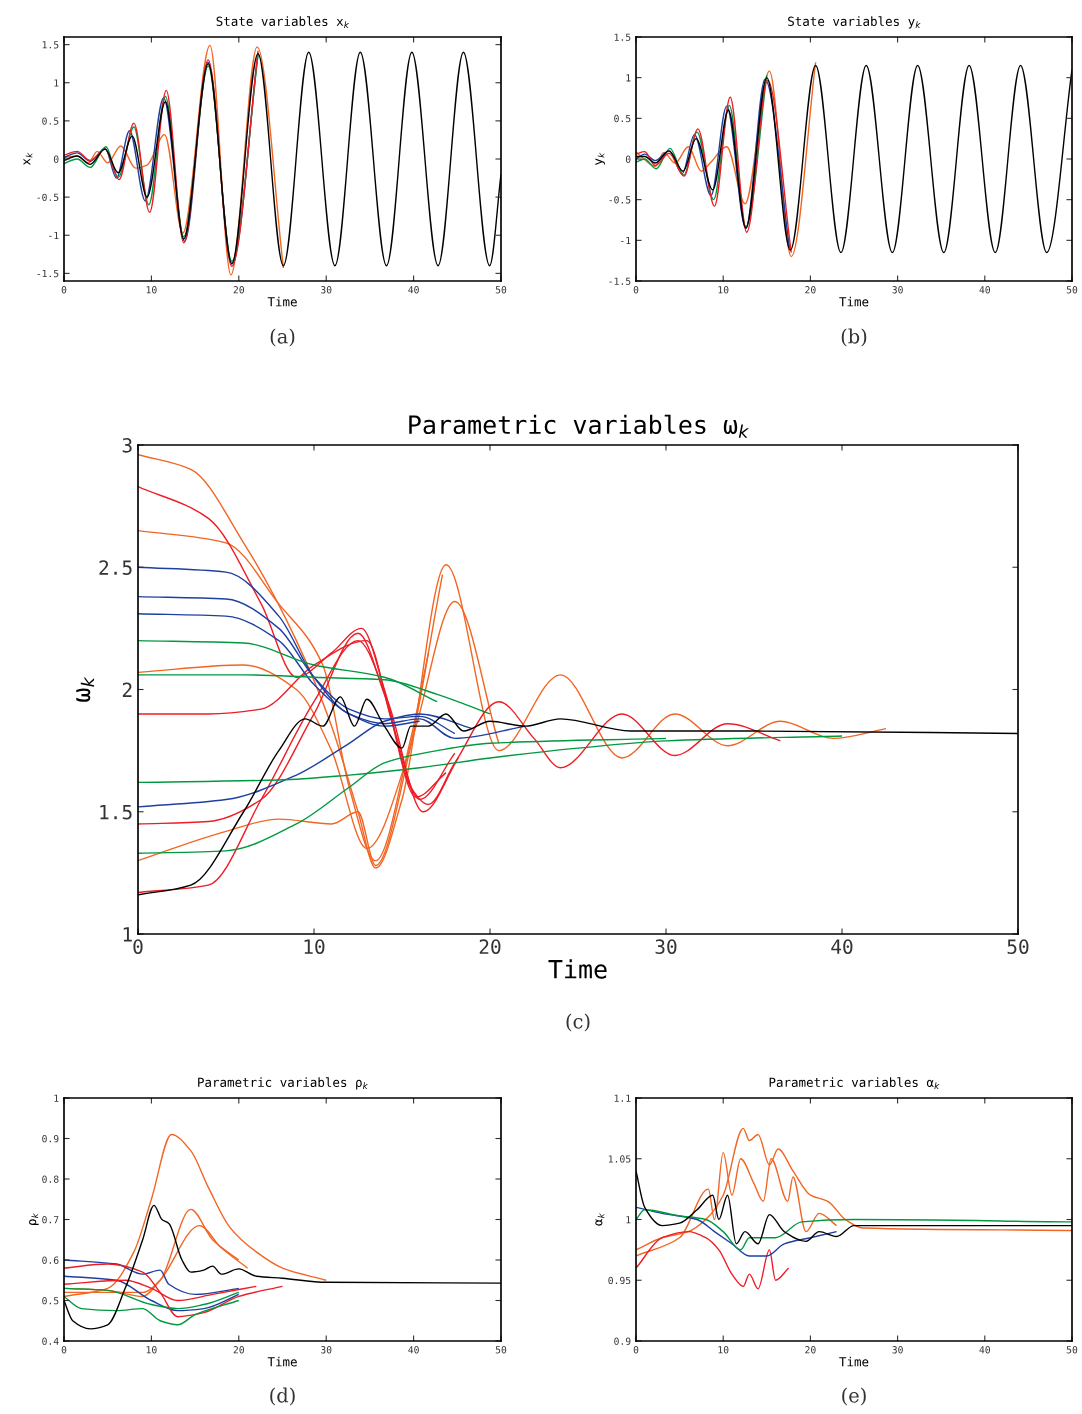  I want to click on chart-title: State variables x$_{k}$, so click(283, 22).